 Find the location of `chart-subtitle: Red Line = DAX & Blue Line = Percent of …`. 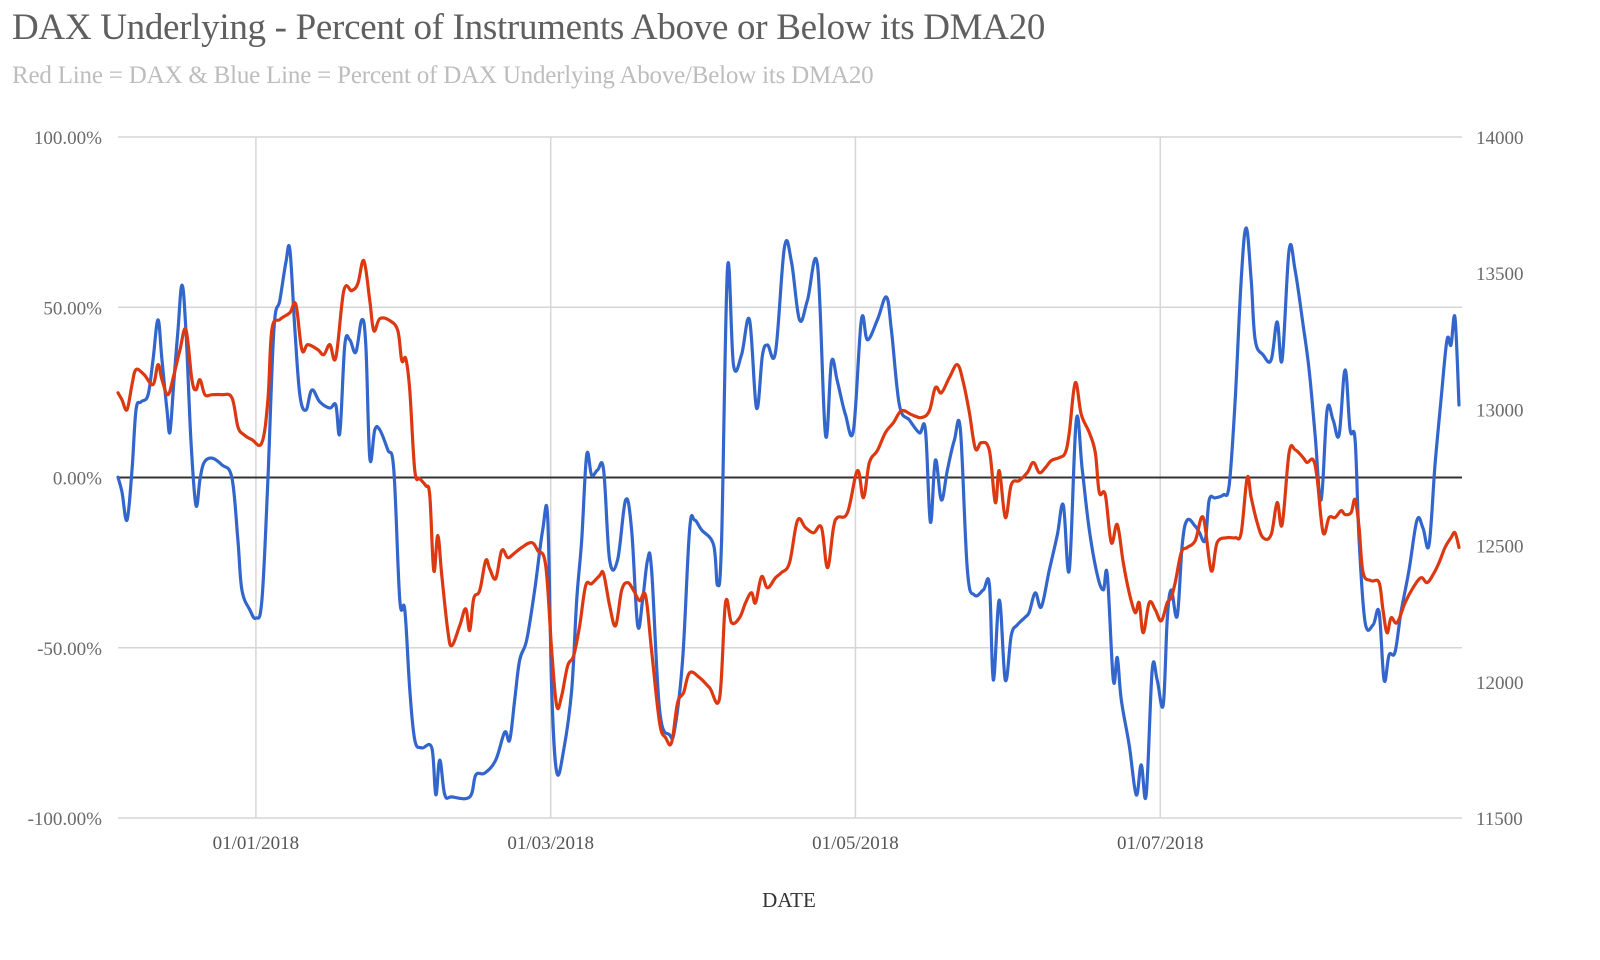

chart-subtitle: Red Line = DAX & Blue Line = Percent of … is located at coordinates (443, 75).